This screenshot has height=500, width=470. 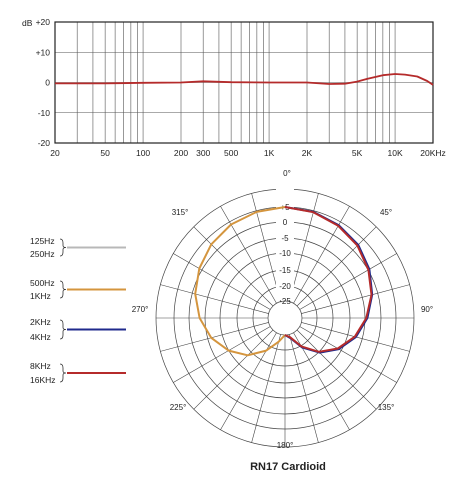 What do you see at coordinates (285, 445) in the screenshot?
I see `angle-label: 180°` at bounding box center [285, 445].